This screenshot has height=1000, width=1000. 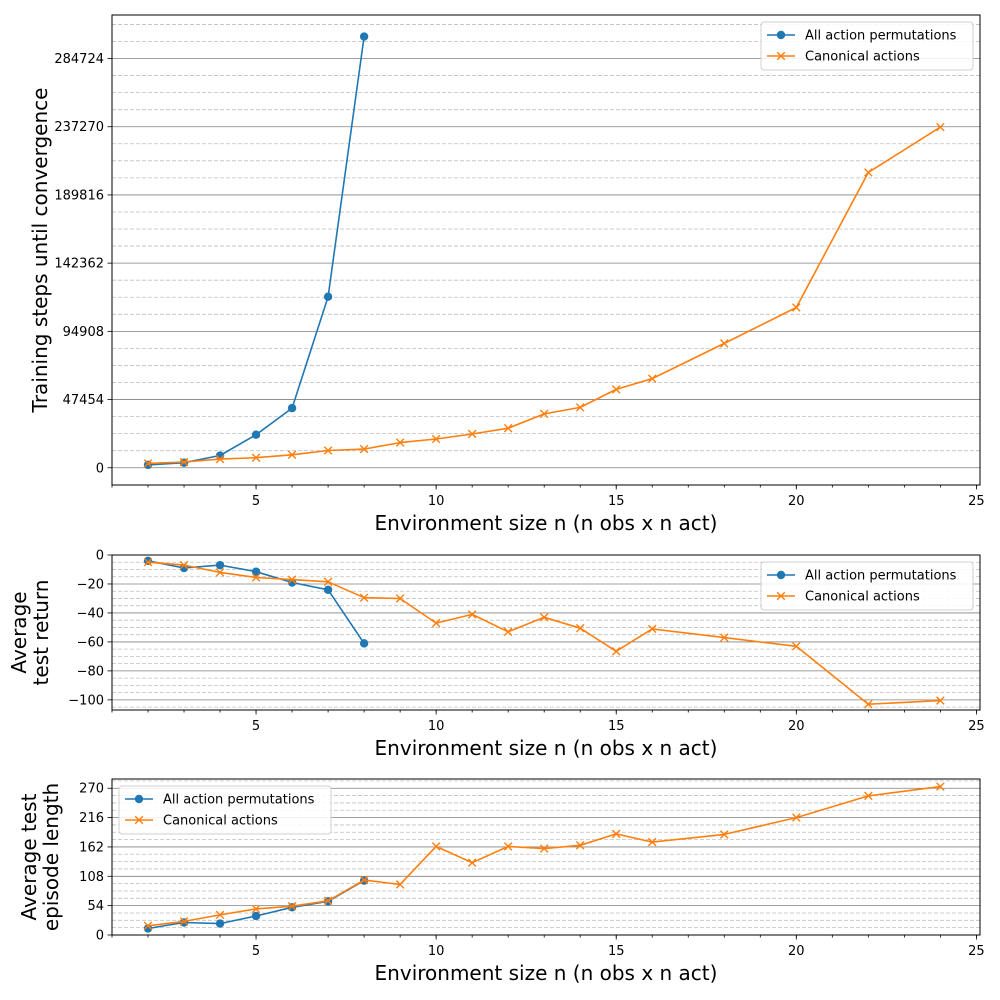 I want to click on y-tick-label: 54, so click(x=95, y=906).